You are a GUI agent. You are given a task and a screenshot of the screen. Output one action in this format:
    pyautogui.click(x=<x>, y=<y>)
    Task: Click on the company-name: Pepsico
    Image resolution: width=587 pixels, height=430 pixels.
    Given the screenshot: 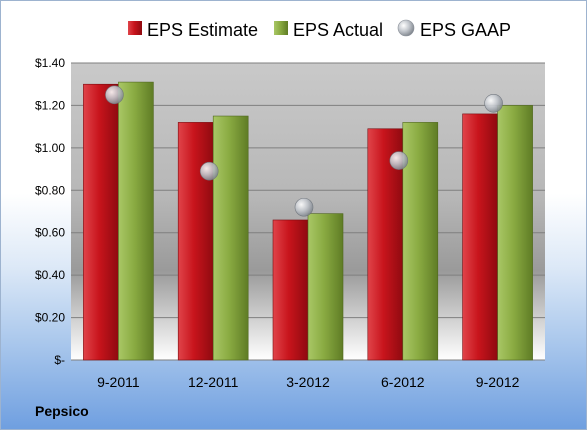 What is the action you would take?
    pyautogui.click(x=62, y=411)
    